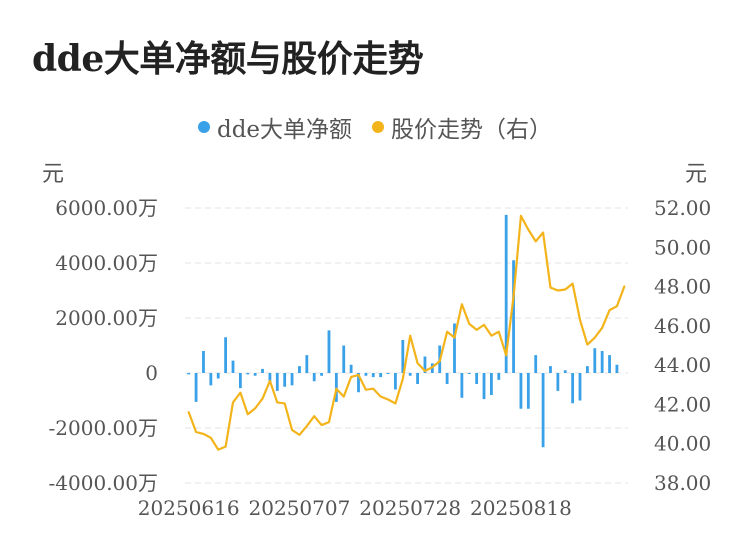 The height and width of the screenshot is (558, 750). I want to click on left-tick-label: 4000.00万, so click(106, 263).